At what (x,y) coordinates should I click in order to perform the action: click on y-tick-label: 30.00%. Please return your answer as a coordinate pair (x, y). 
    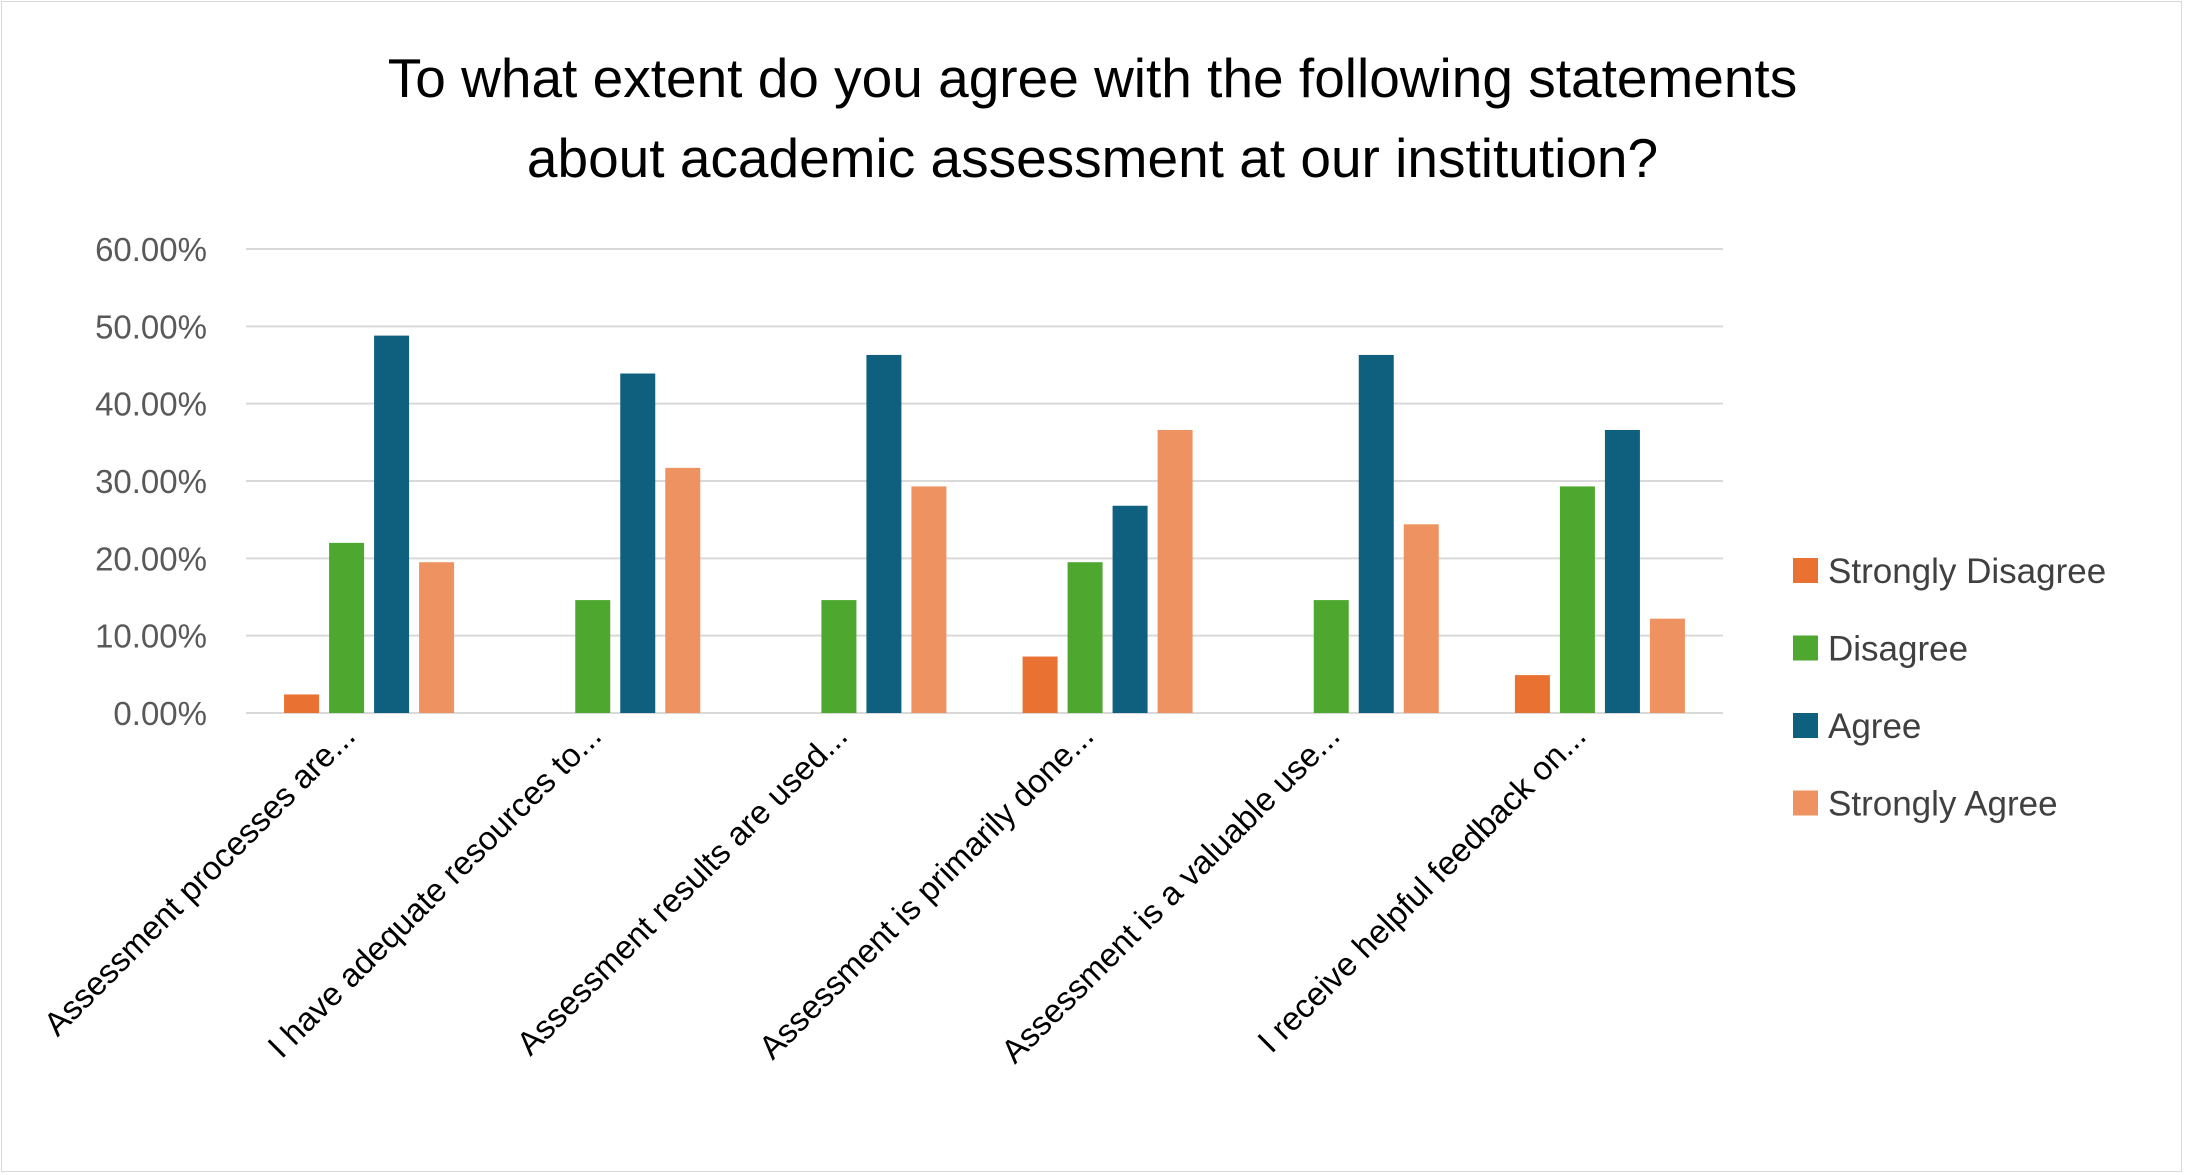
    Looking at the image, I should click on (151, 481).